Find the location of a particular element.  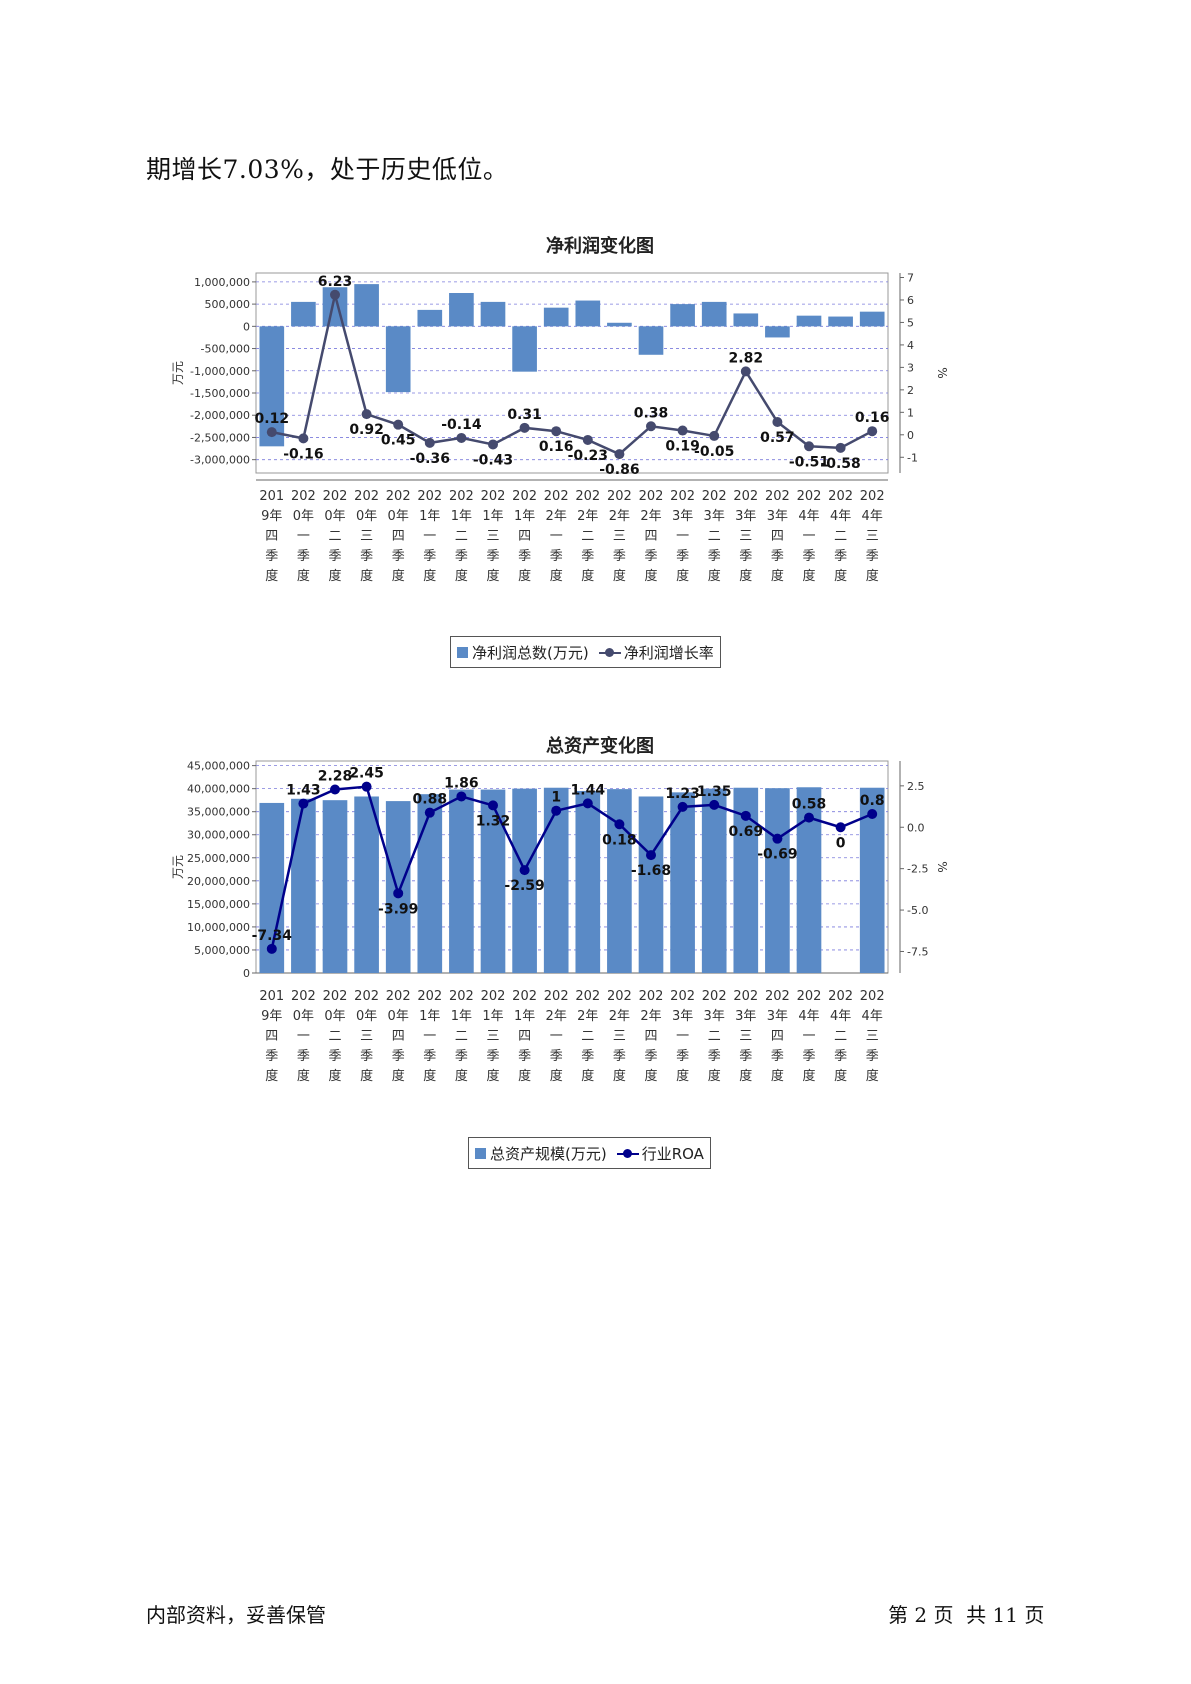

y-left-tick-label: -3,000,000 is located at coordinates (220, 460).